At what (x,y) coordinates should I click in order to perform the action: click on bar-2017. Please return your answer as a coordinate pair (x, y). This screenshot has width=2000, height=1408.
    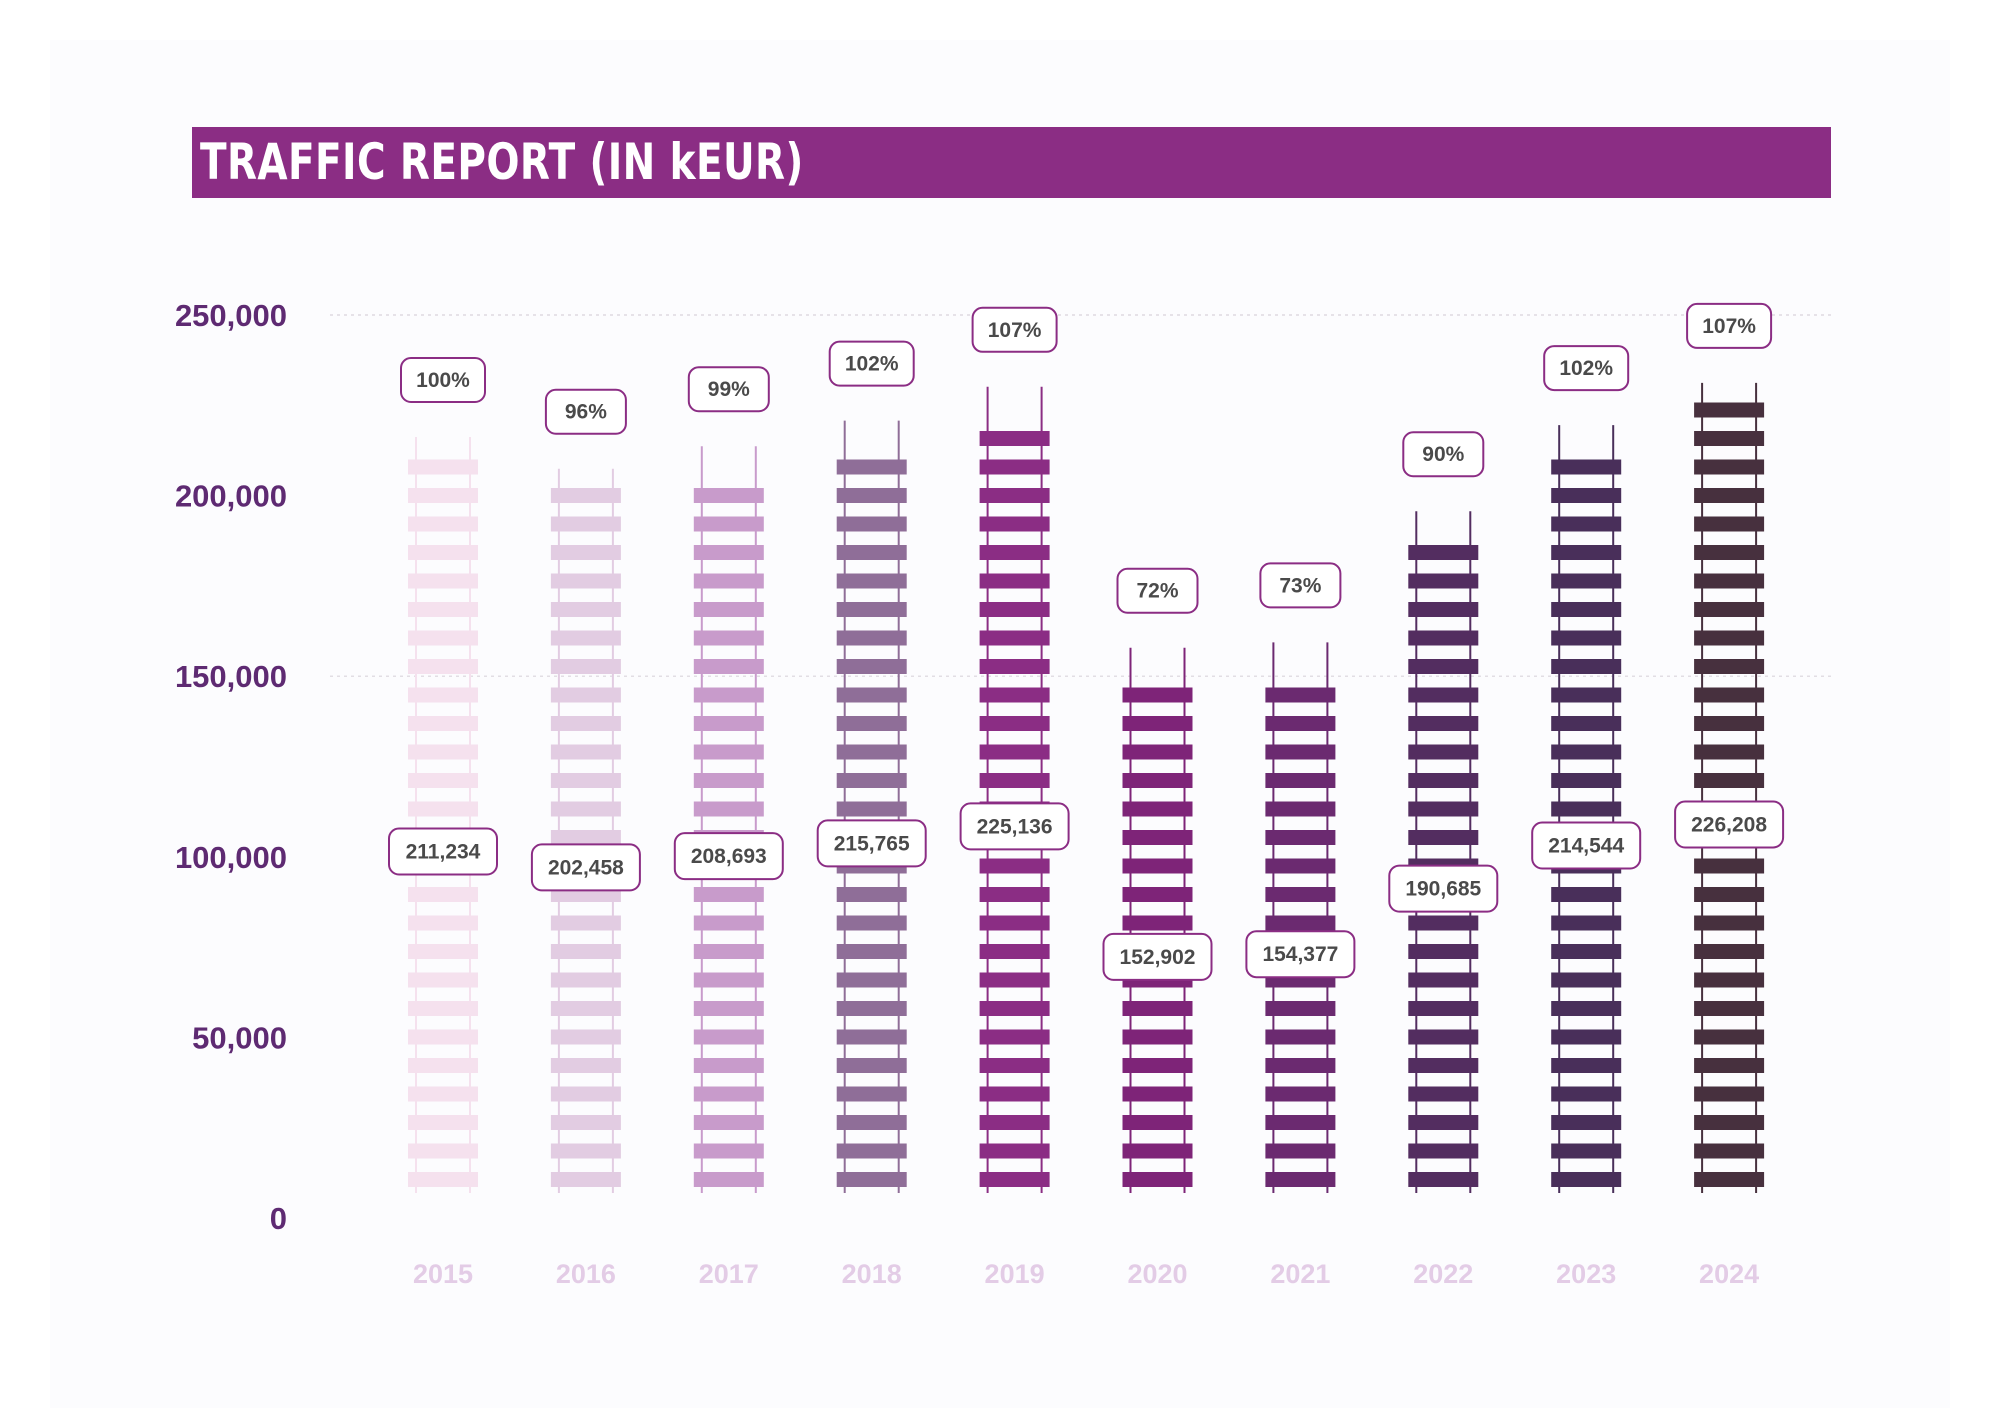
    Looking at the image, I should click on (728, 819).